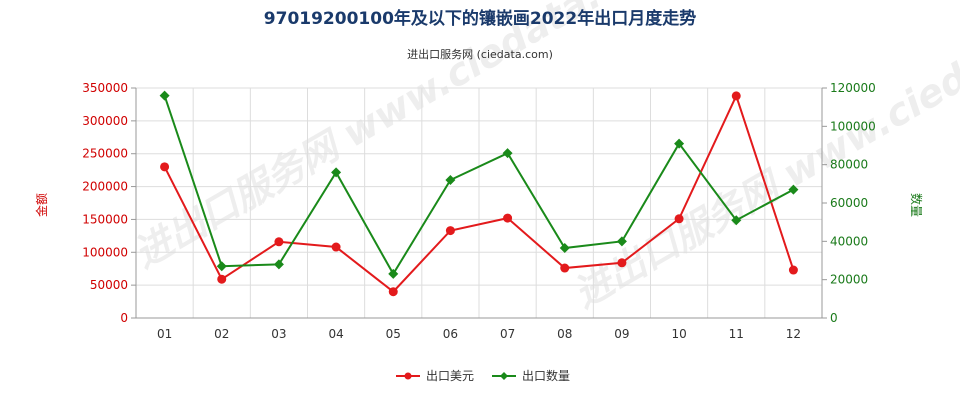  I want to click on chart-title: 97019200100年及以下的镶嵌画2022年出口月度走势, so click(480, 18).